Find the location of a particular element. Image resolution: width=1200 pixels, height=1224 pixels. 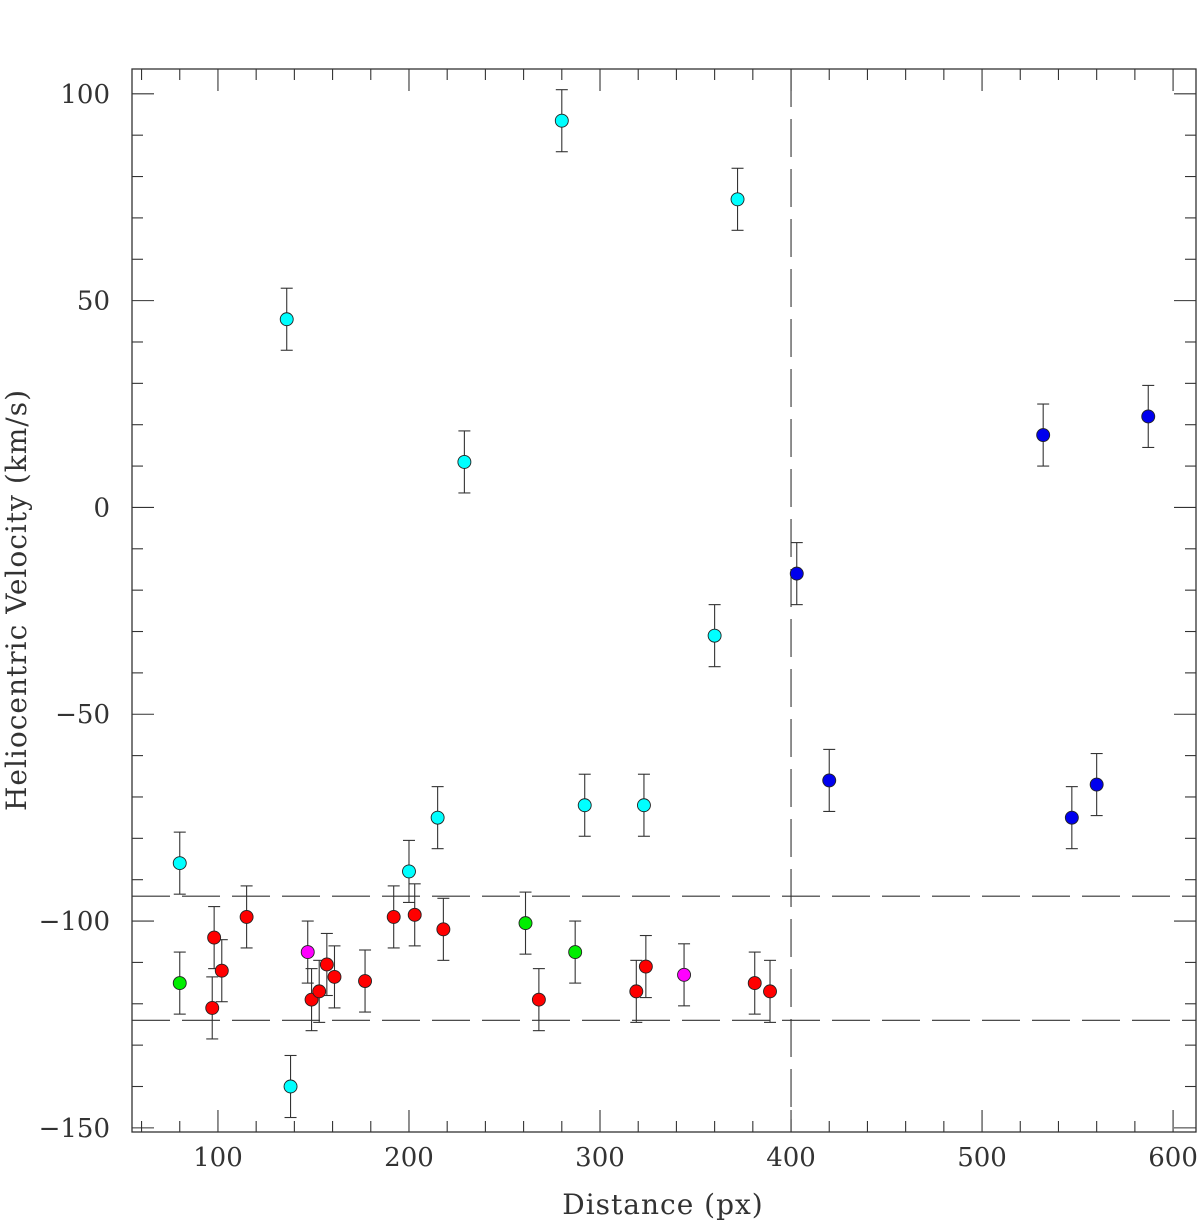

y-tick-label: 100 is located at coordinates (85, 95).